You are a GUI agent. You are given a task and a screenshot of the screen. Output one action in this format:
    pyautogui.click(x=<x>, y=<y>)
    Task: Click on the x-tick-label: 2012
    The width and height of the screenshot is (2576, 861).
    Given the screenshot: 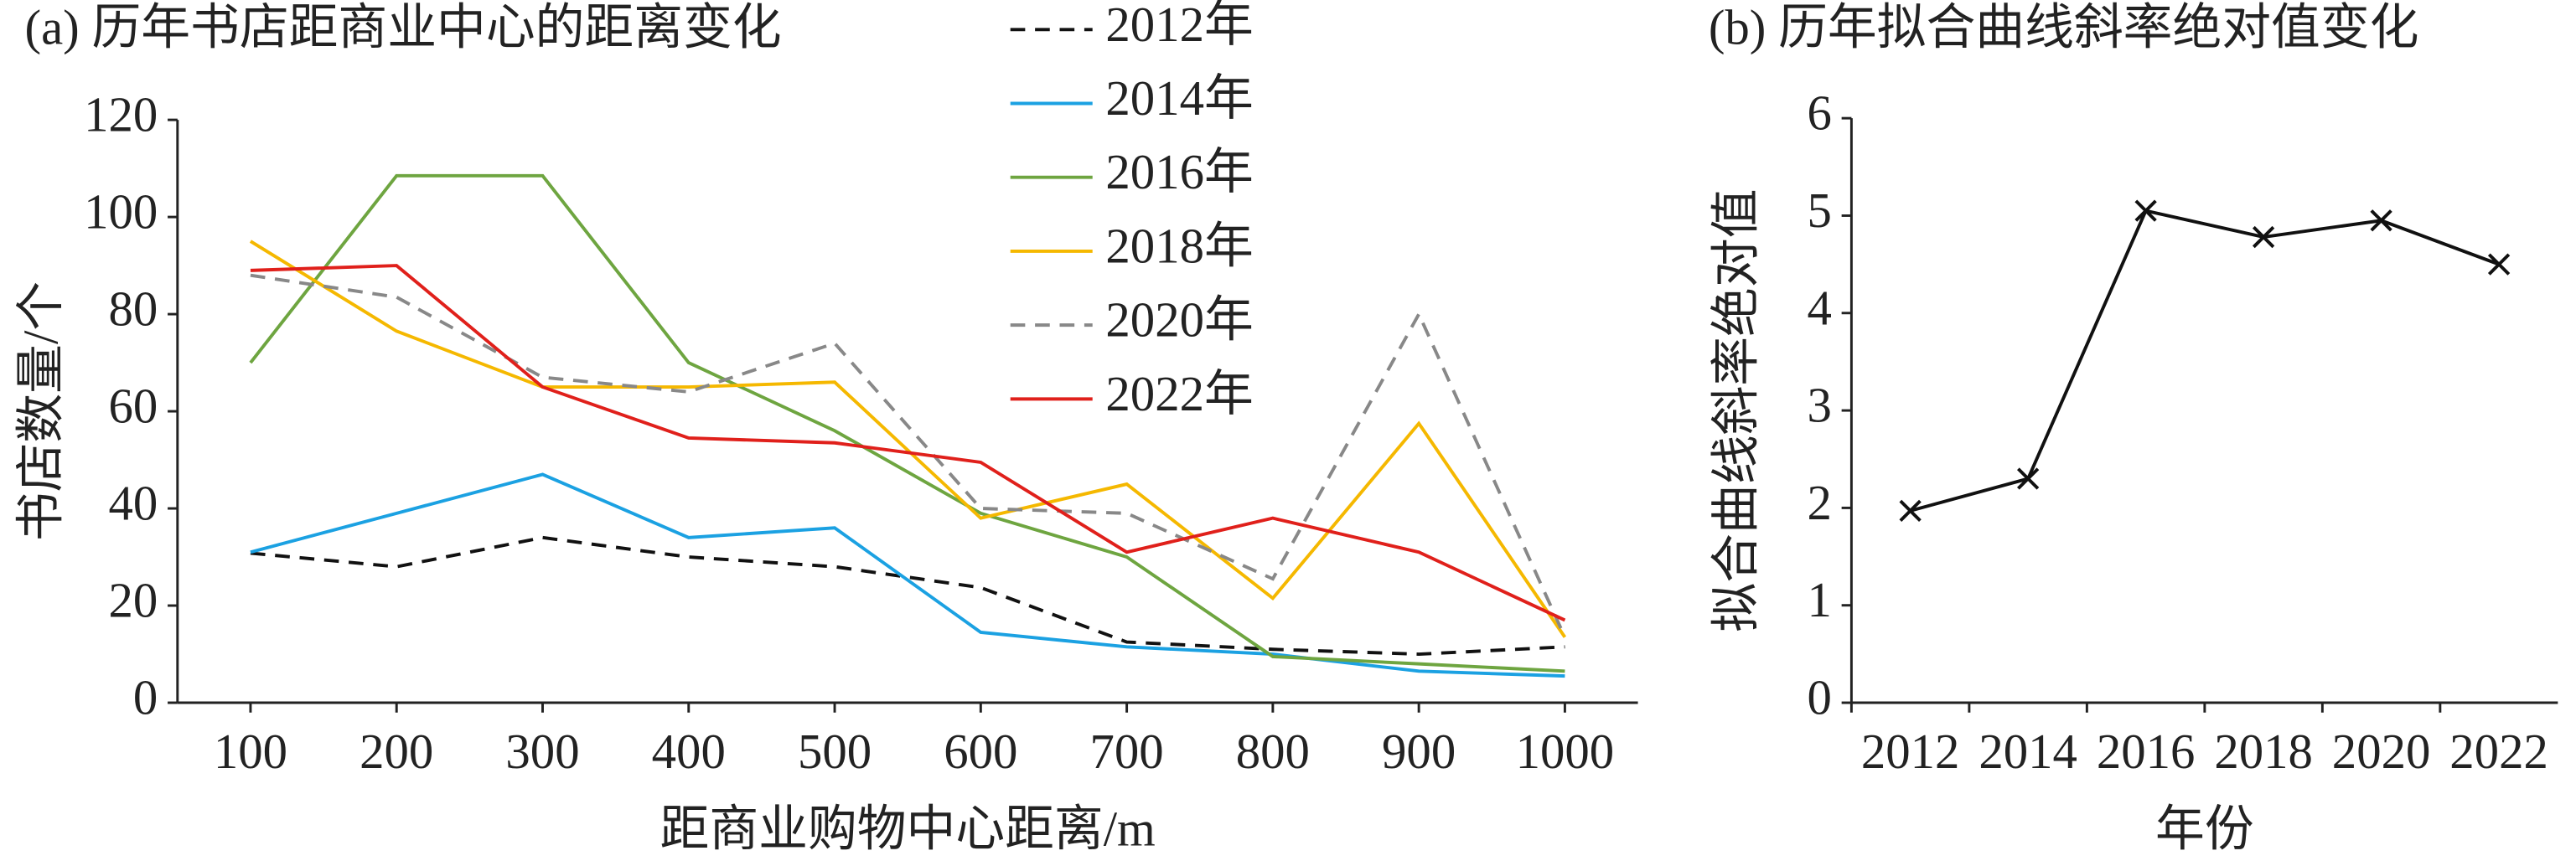 What is the action you would take?
    pyautogui.click(x=1910, y=751)
    